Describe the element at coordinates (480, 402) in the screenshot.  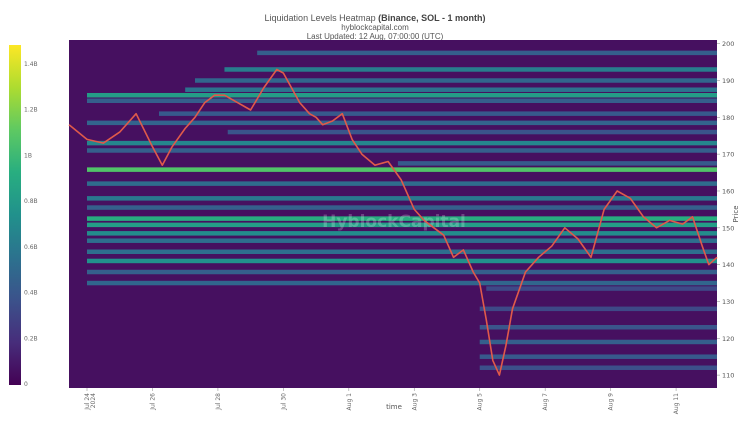
I see `x-tick-label: Aug 5` at that location.